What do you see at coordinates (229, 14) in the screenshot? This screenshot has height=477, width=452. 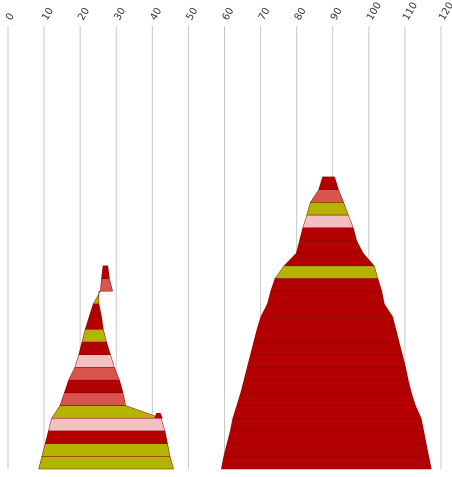 I see `tick-label-60: 60` at bounding box center [229, 14].